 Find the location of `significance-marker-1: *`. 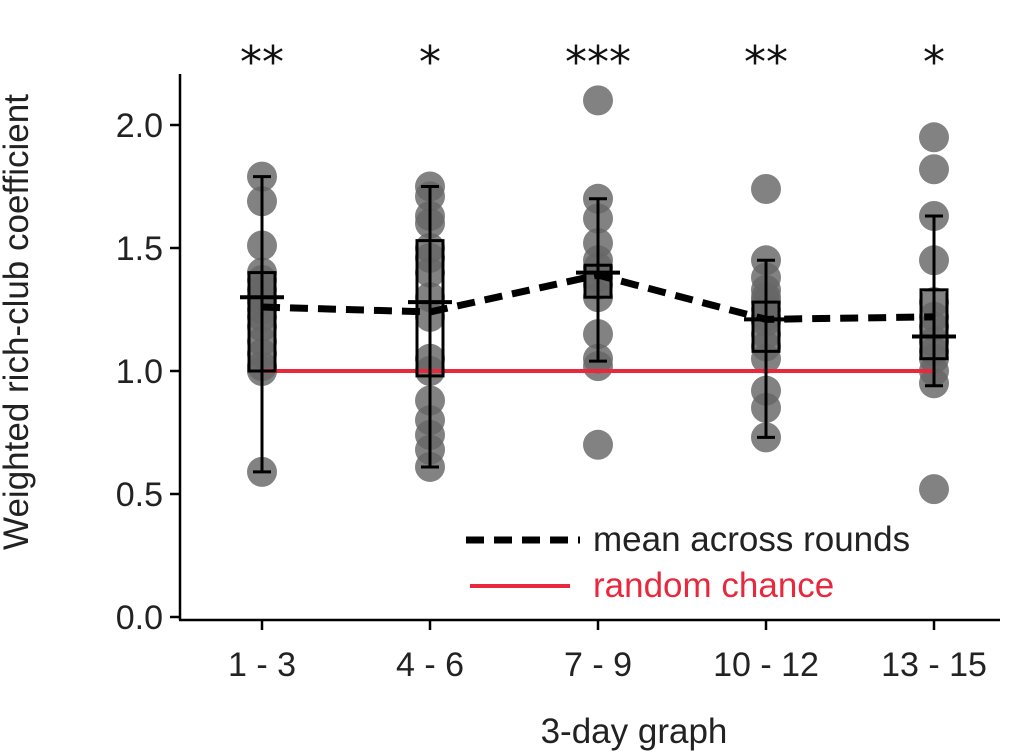

significance-marker-1: * is located at coordinates (430, 62).